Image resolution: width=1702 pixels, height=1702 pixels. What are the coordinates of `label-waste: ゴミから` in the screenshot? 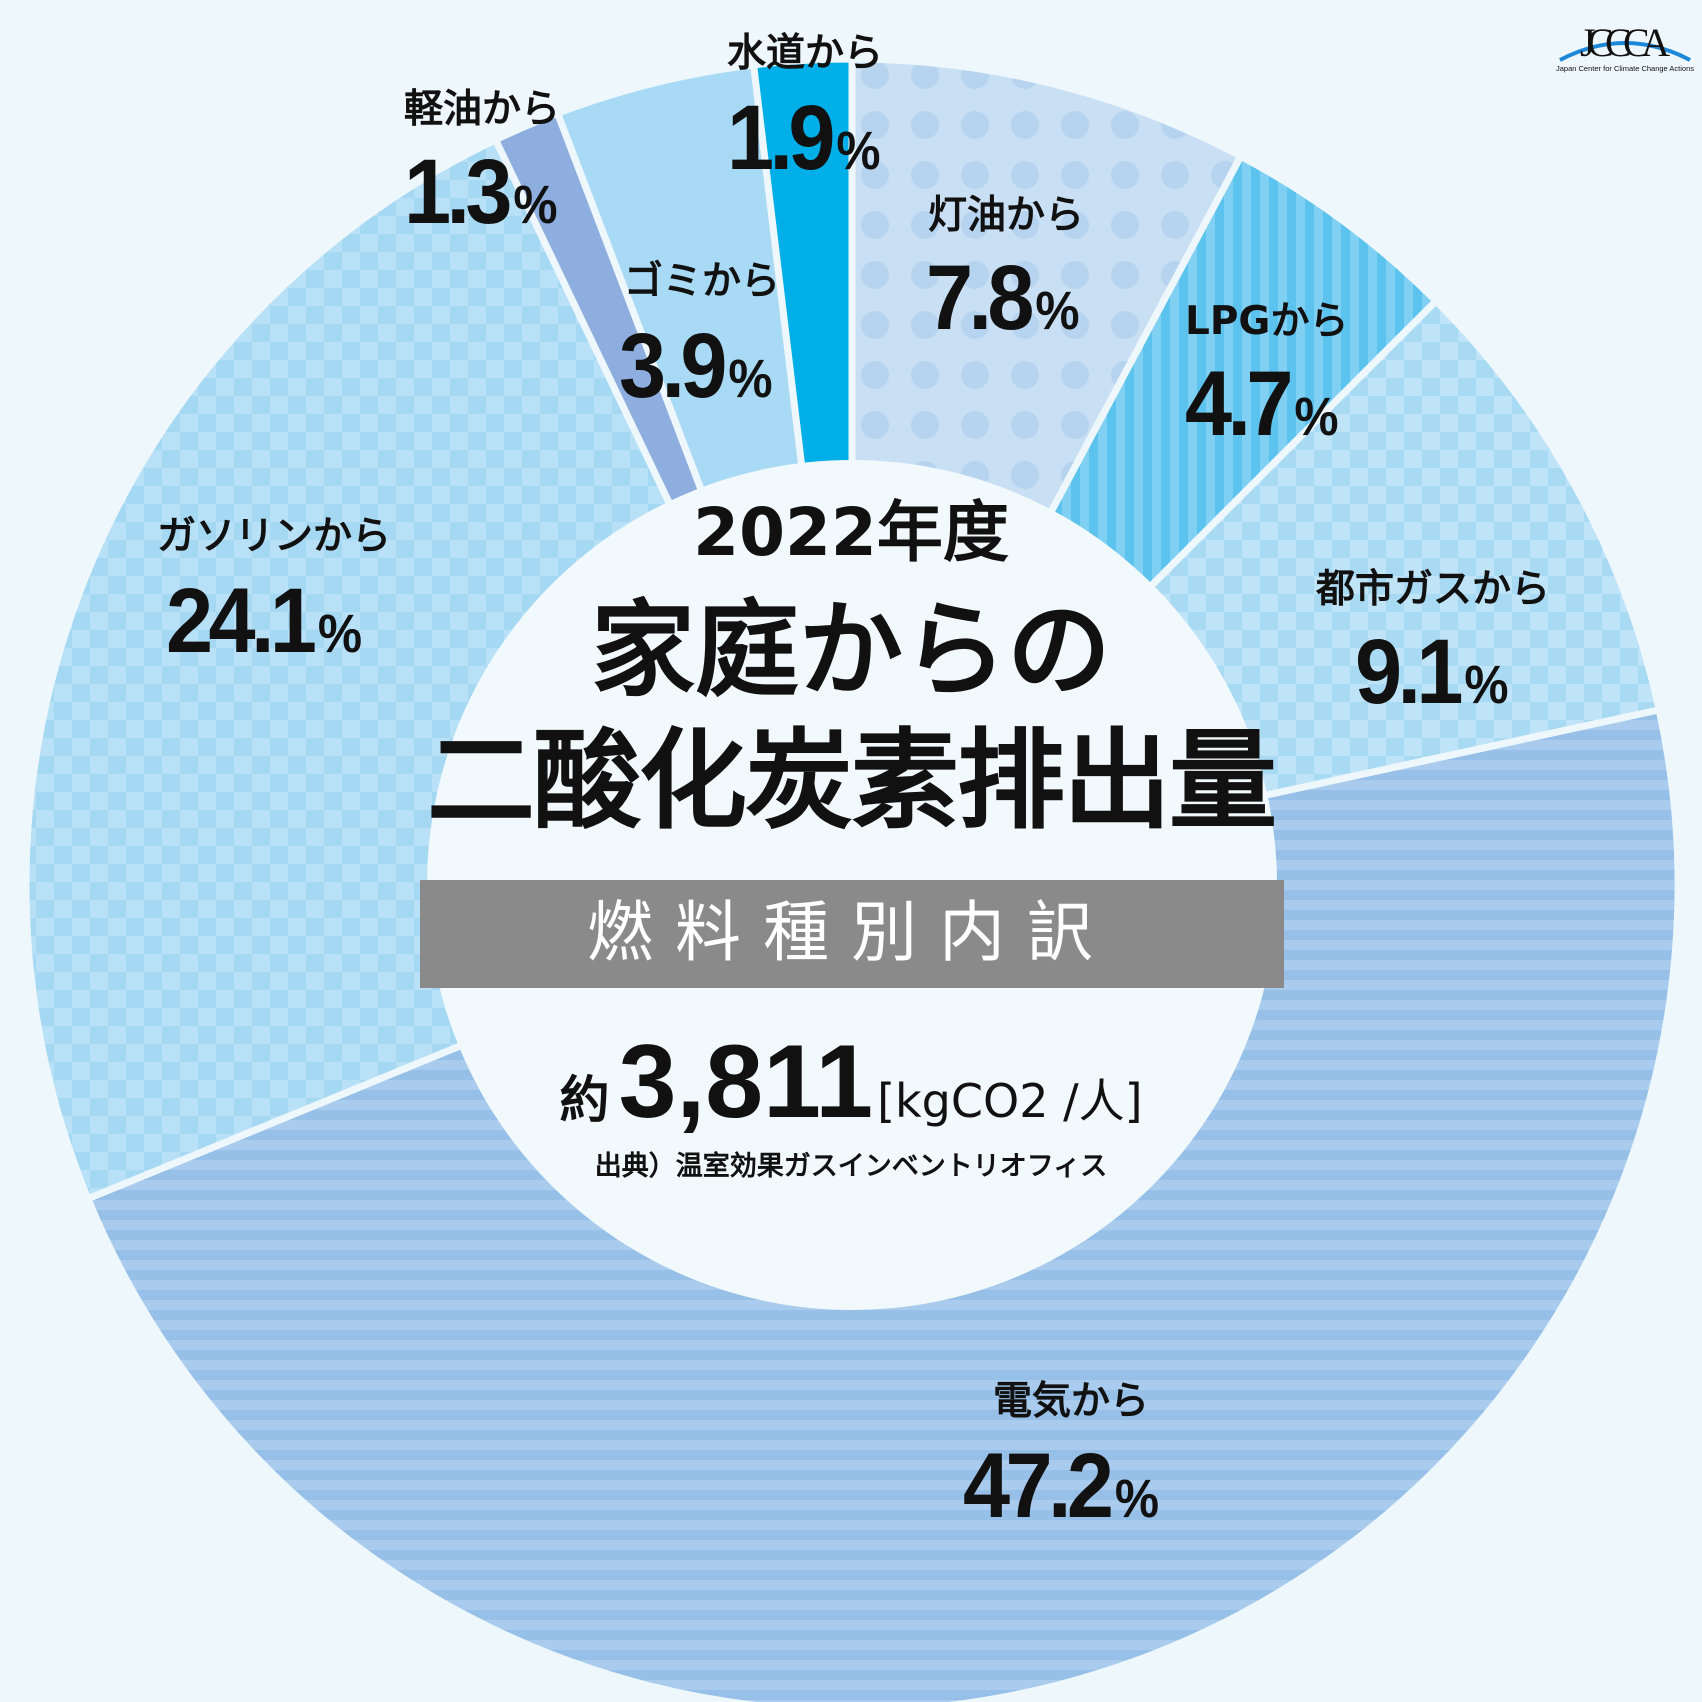 It's located at (702, 281).